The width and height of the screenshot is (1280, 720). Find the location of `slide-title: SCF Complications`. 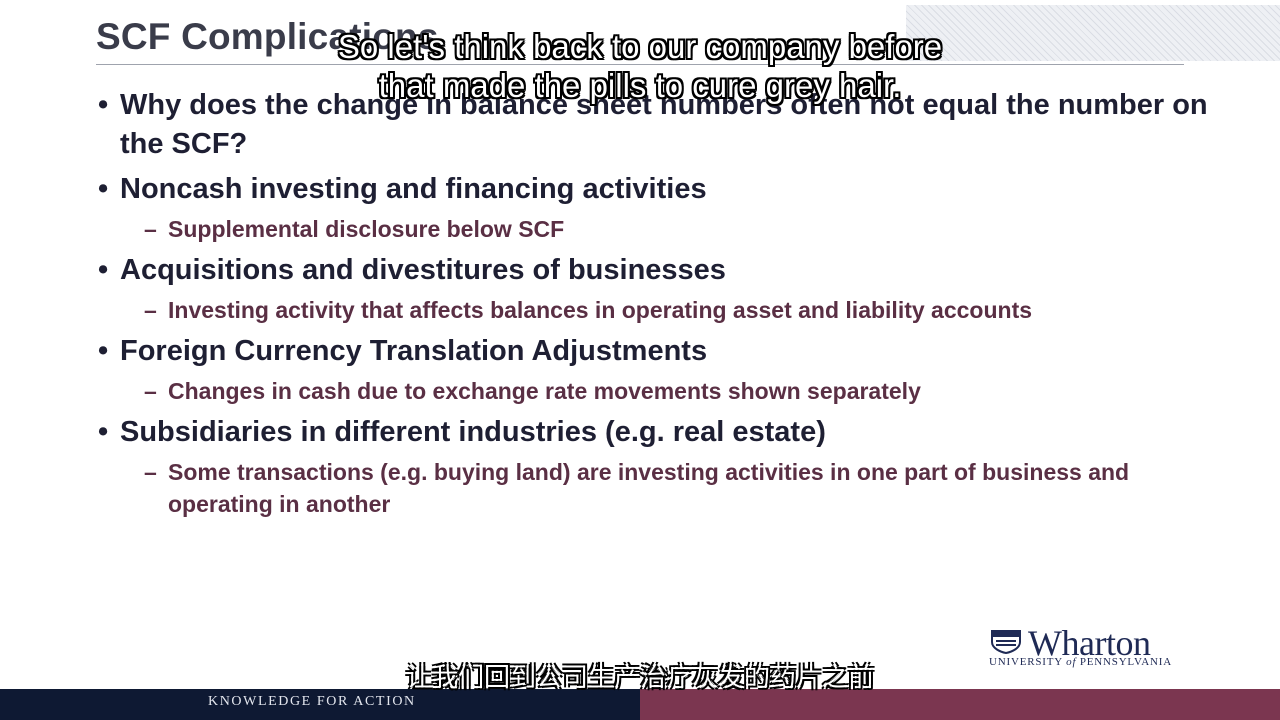

slide-title: SCF Complications is located at coordinates (267, 36).